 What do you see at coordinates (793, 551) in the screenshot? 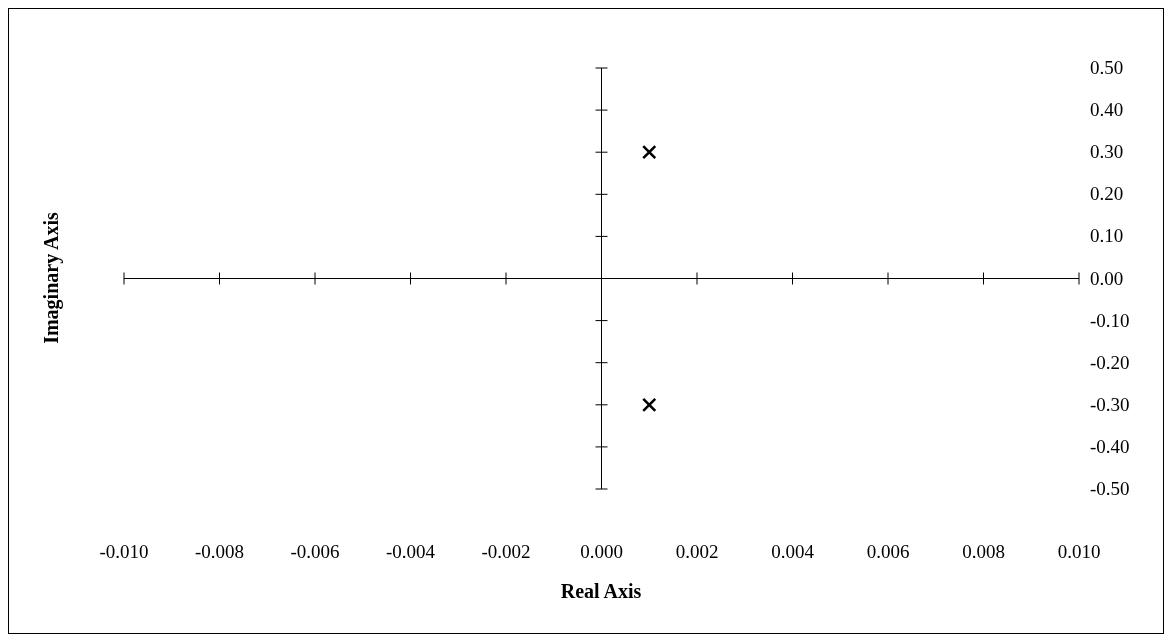
I see `x-tick-label: 0.004` at bounding box center [793, 551].